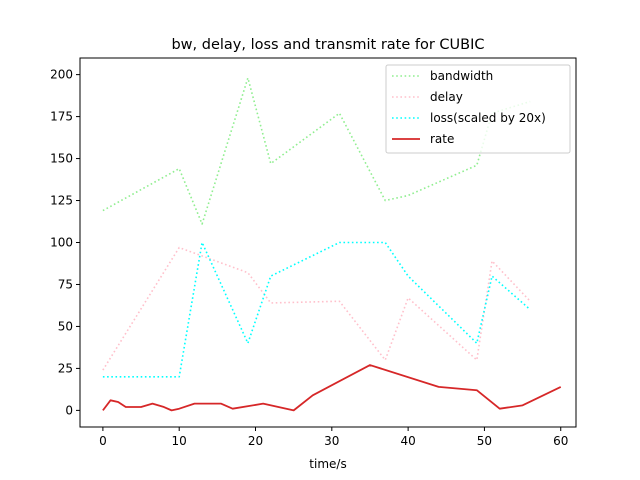 Image resolution: width=640 pixels, height=480 pixels. Describe the element at coordinates (446, 97) in the screenshot. I see `legend-label-delay: delay` at that location.